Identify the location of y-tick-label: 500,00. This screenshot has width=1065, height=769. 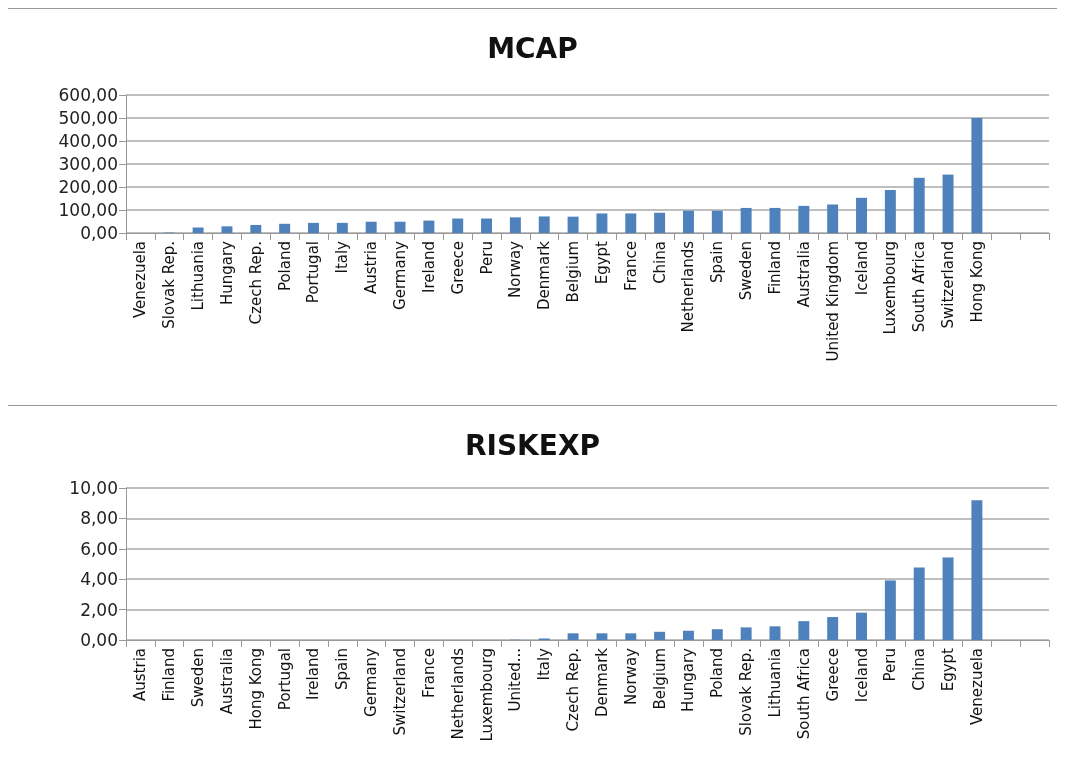
(88, 118).